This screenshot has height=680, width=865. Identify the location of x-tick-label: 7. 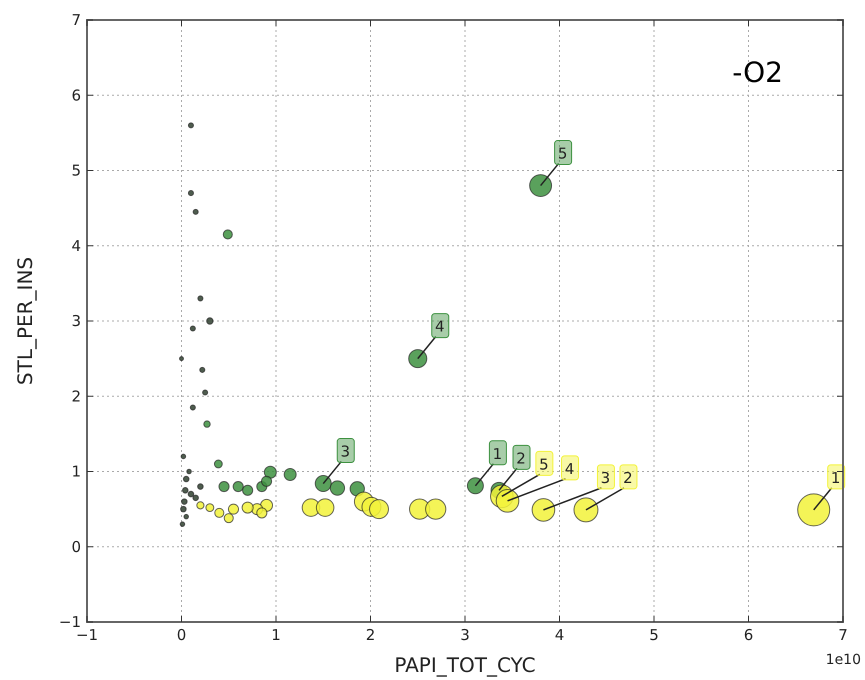
(843, 635).